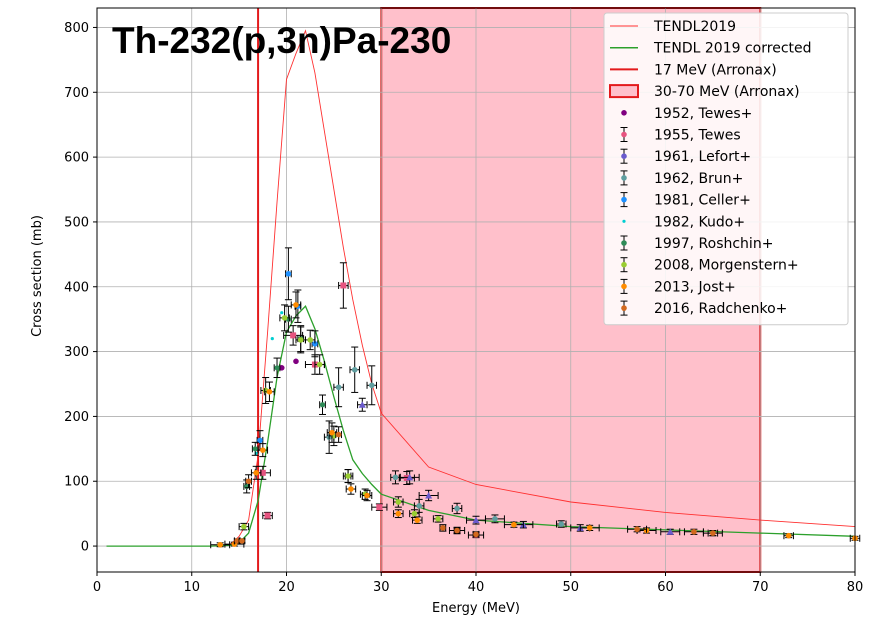 The image size is (884, 618). Describe the element at coordinates (665, 587) in the screenshot. I see `x-tick-label: 60` at that location.